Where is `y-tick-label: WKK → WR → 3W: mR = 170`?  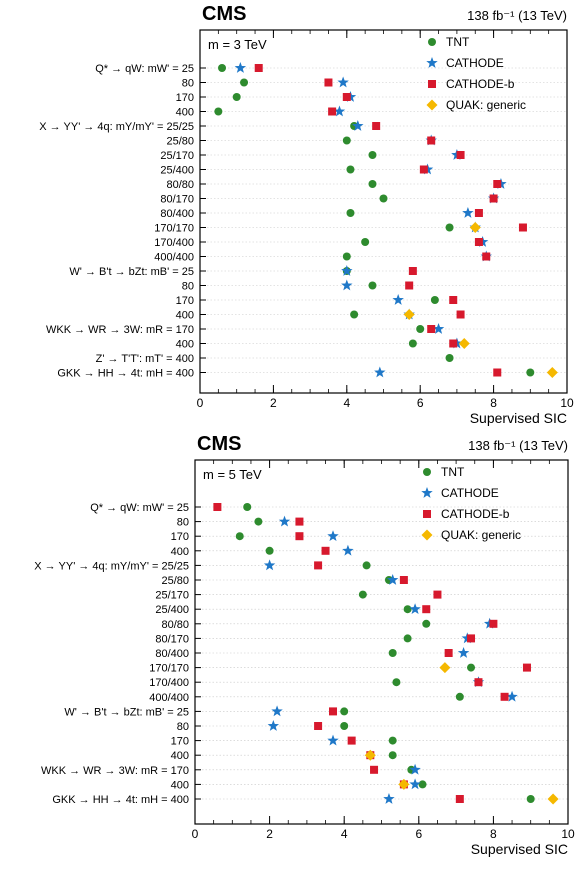
y-tick-label: WKK → WR → 3W: mR = 170 is located at coordinates (120, 330).